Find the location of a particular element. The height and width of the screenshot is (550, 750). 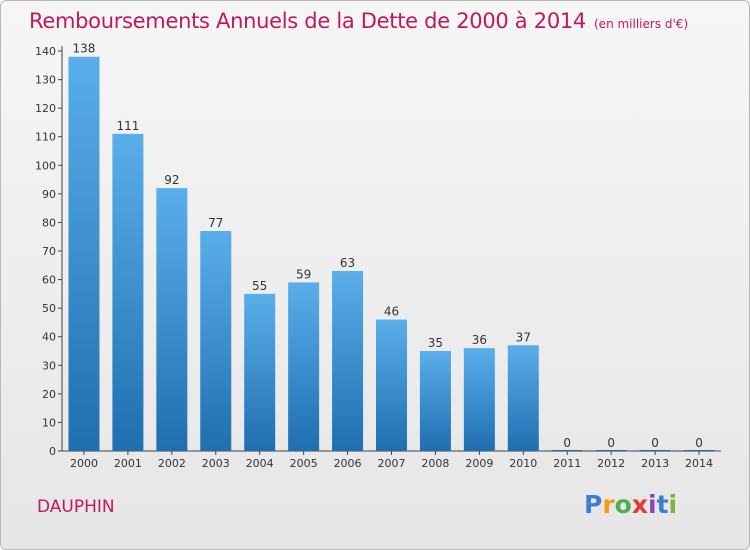

x-tick-label-2010: 2010 is located at coordinates (523, 463).